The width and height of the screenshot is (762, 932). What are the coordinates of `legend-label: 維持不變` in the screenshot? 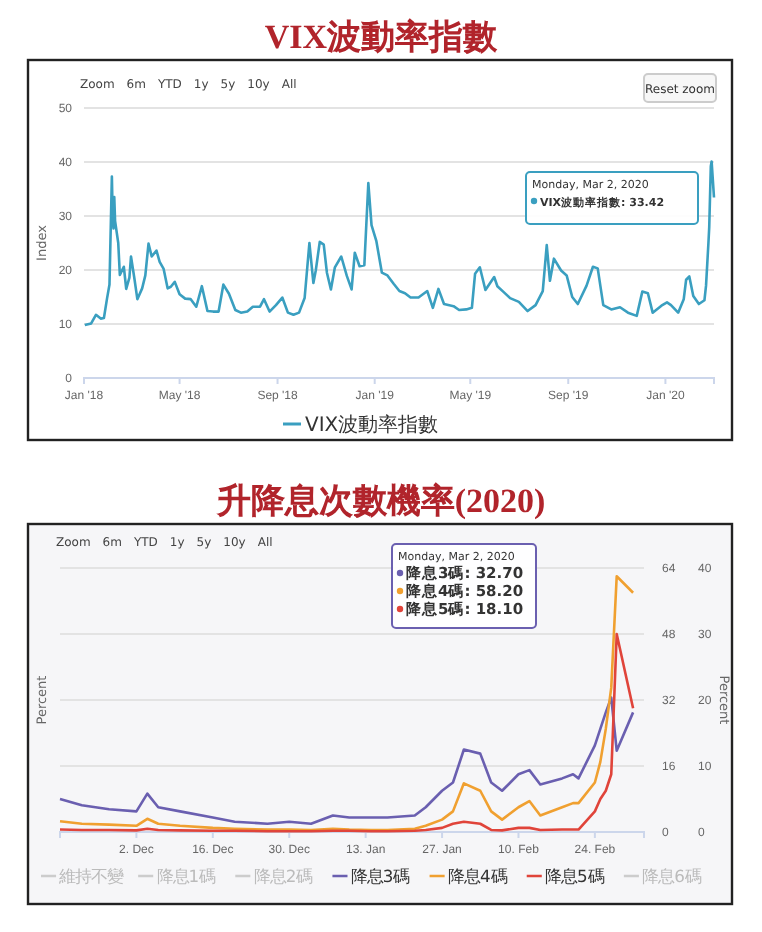 It's located at (90, 875).